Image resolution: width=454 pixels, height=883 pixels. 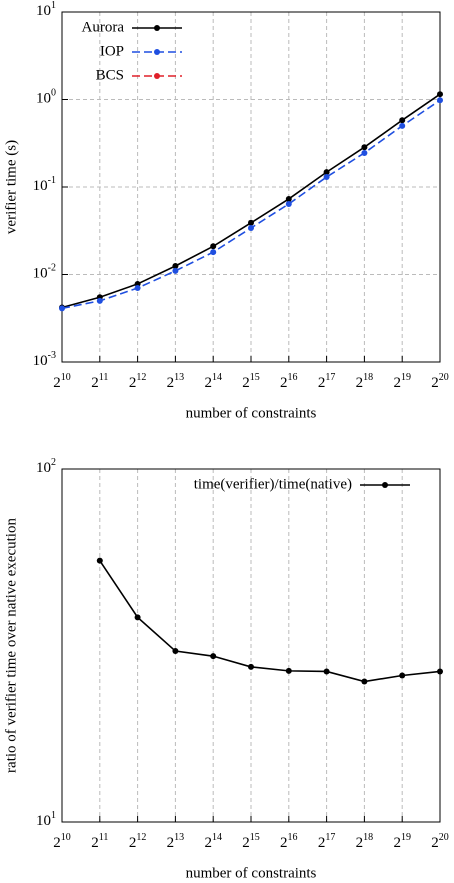 I want to click on y-axis-label: verifier time (s), so click(x=11, y=187).